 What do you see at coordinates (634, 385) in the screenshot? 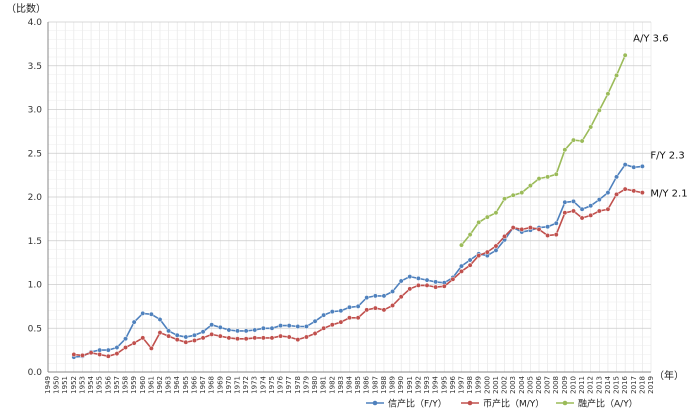
I see `x-tick-label: 2017` at bounding box center [634, 385].